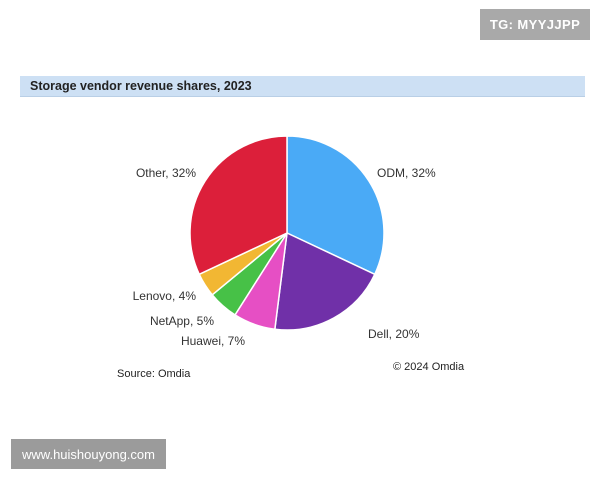 This screenshot has height=480, width=600. What do you see at coordinates (394, 334) in the screenshot?
I see `slice-label-dell: Dell, 20%` at bounding box center [394, 334].